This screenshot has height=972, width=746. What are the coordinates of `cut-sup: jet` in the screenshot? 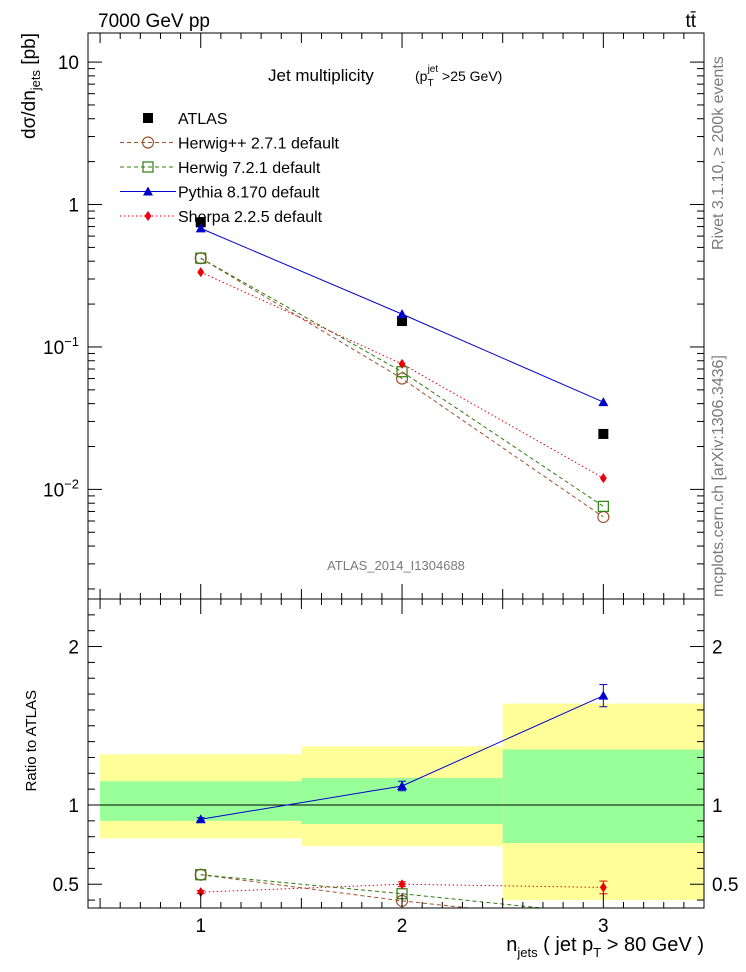 It's located at (433, 69).